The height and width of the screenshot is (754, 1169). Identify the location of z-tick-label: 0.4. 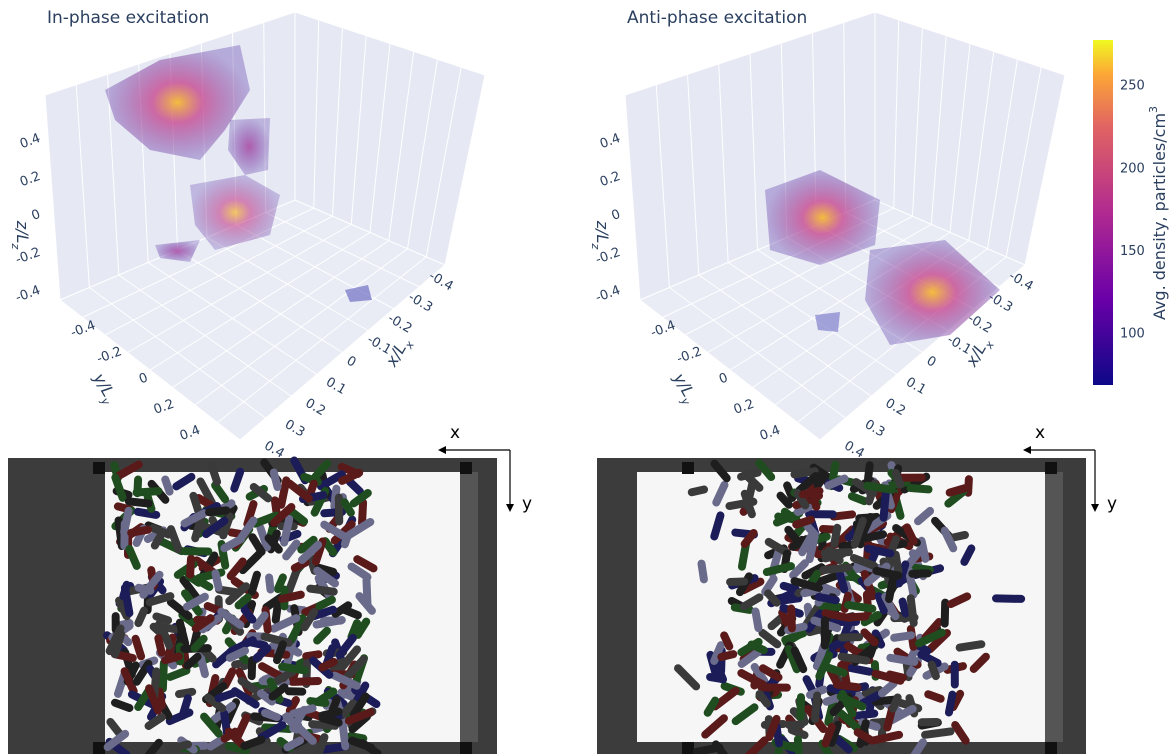
(610, 141).